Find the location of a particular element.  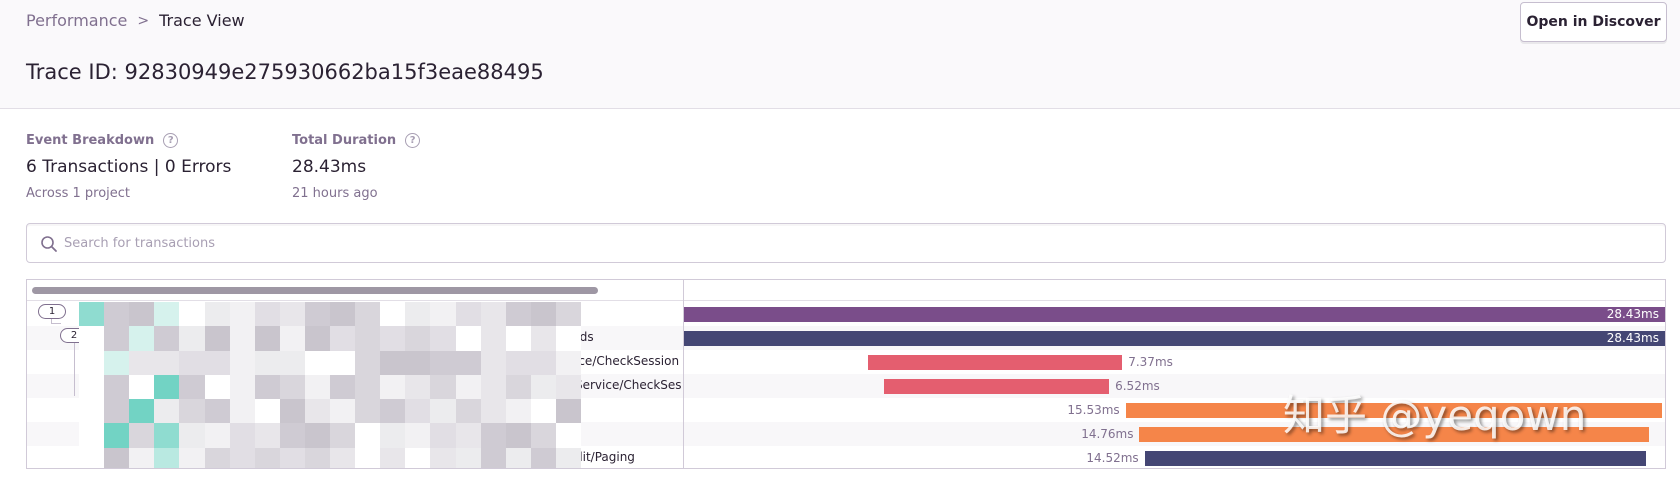

watermark: 知乎 @yeqown is located at coordinates (1435, 415).